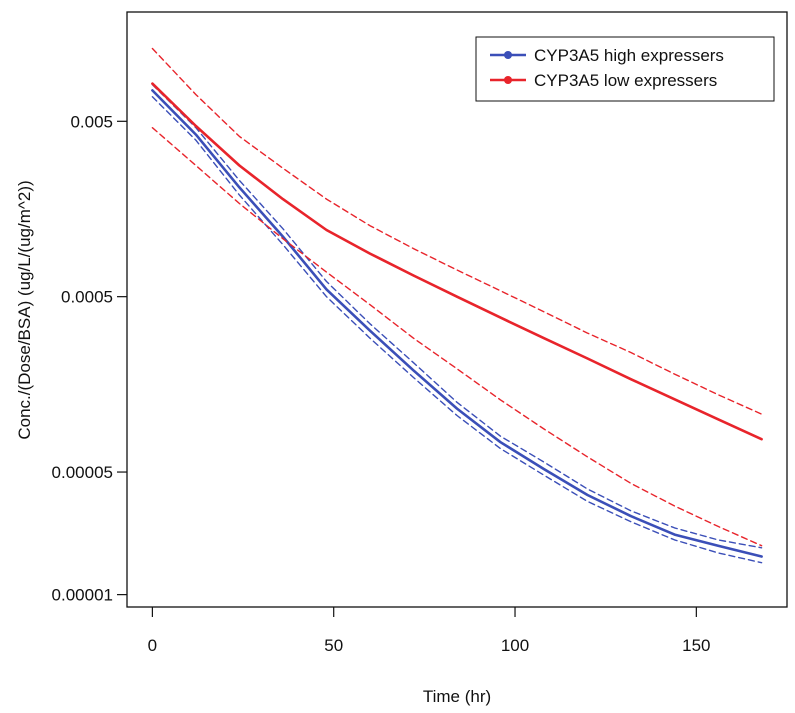 This screenshot has height=713, width=795. What do you see at coordinates (333, 645) in the screenshot?
I see `x-tick-label: 50` at bounding box center [333, 645].